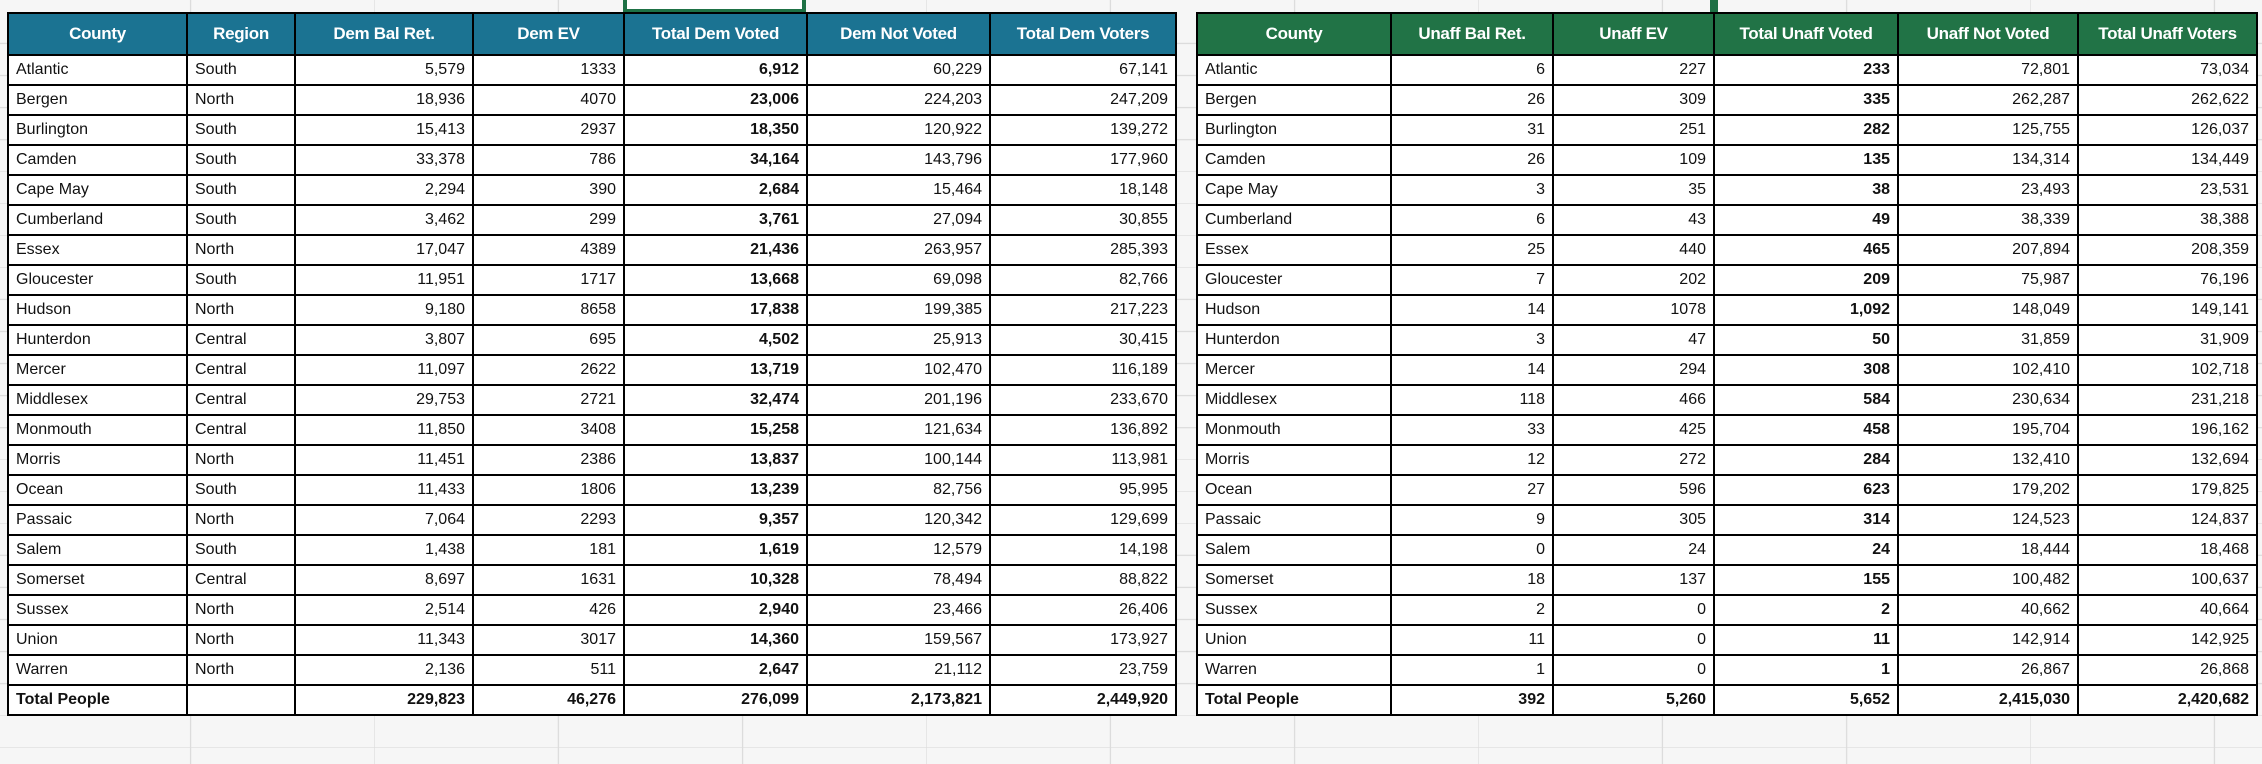  I want to click on data-cell-unaff-2: 294, so click(1633, 370).